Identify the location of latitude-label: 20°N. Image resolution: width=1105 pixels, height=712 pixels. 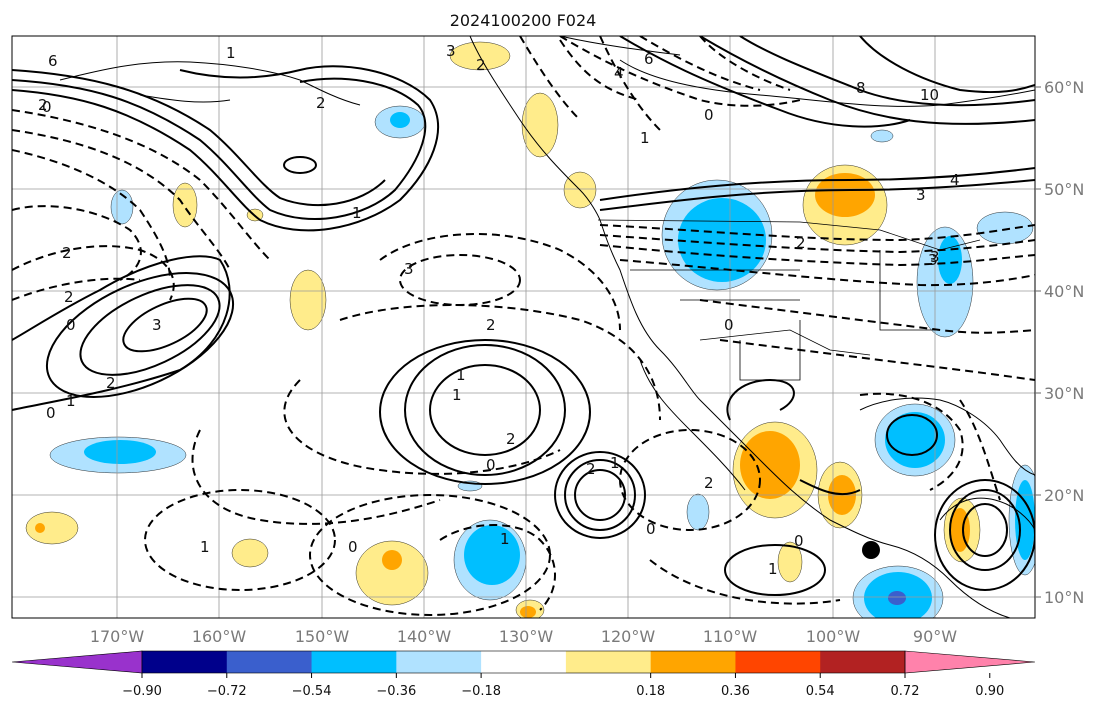
(1064, 495).